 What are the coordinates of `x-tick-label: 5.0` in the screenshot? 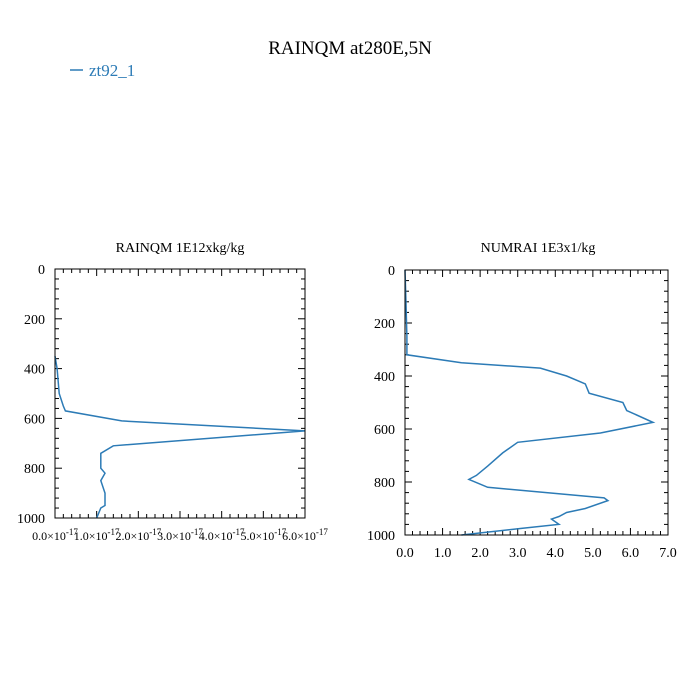 It's located at (593, 553).